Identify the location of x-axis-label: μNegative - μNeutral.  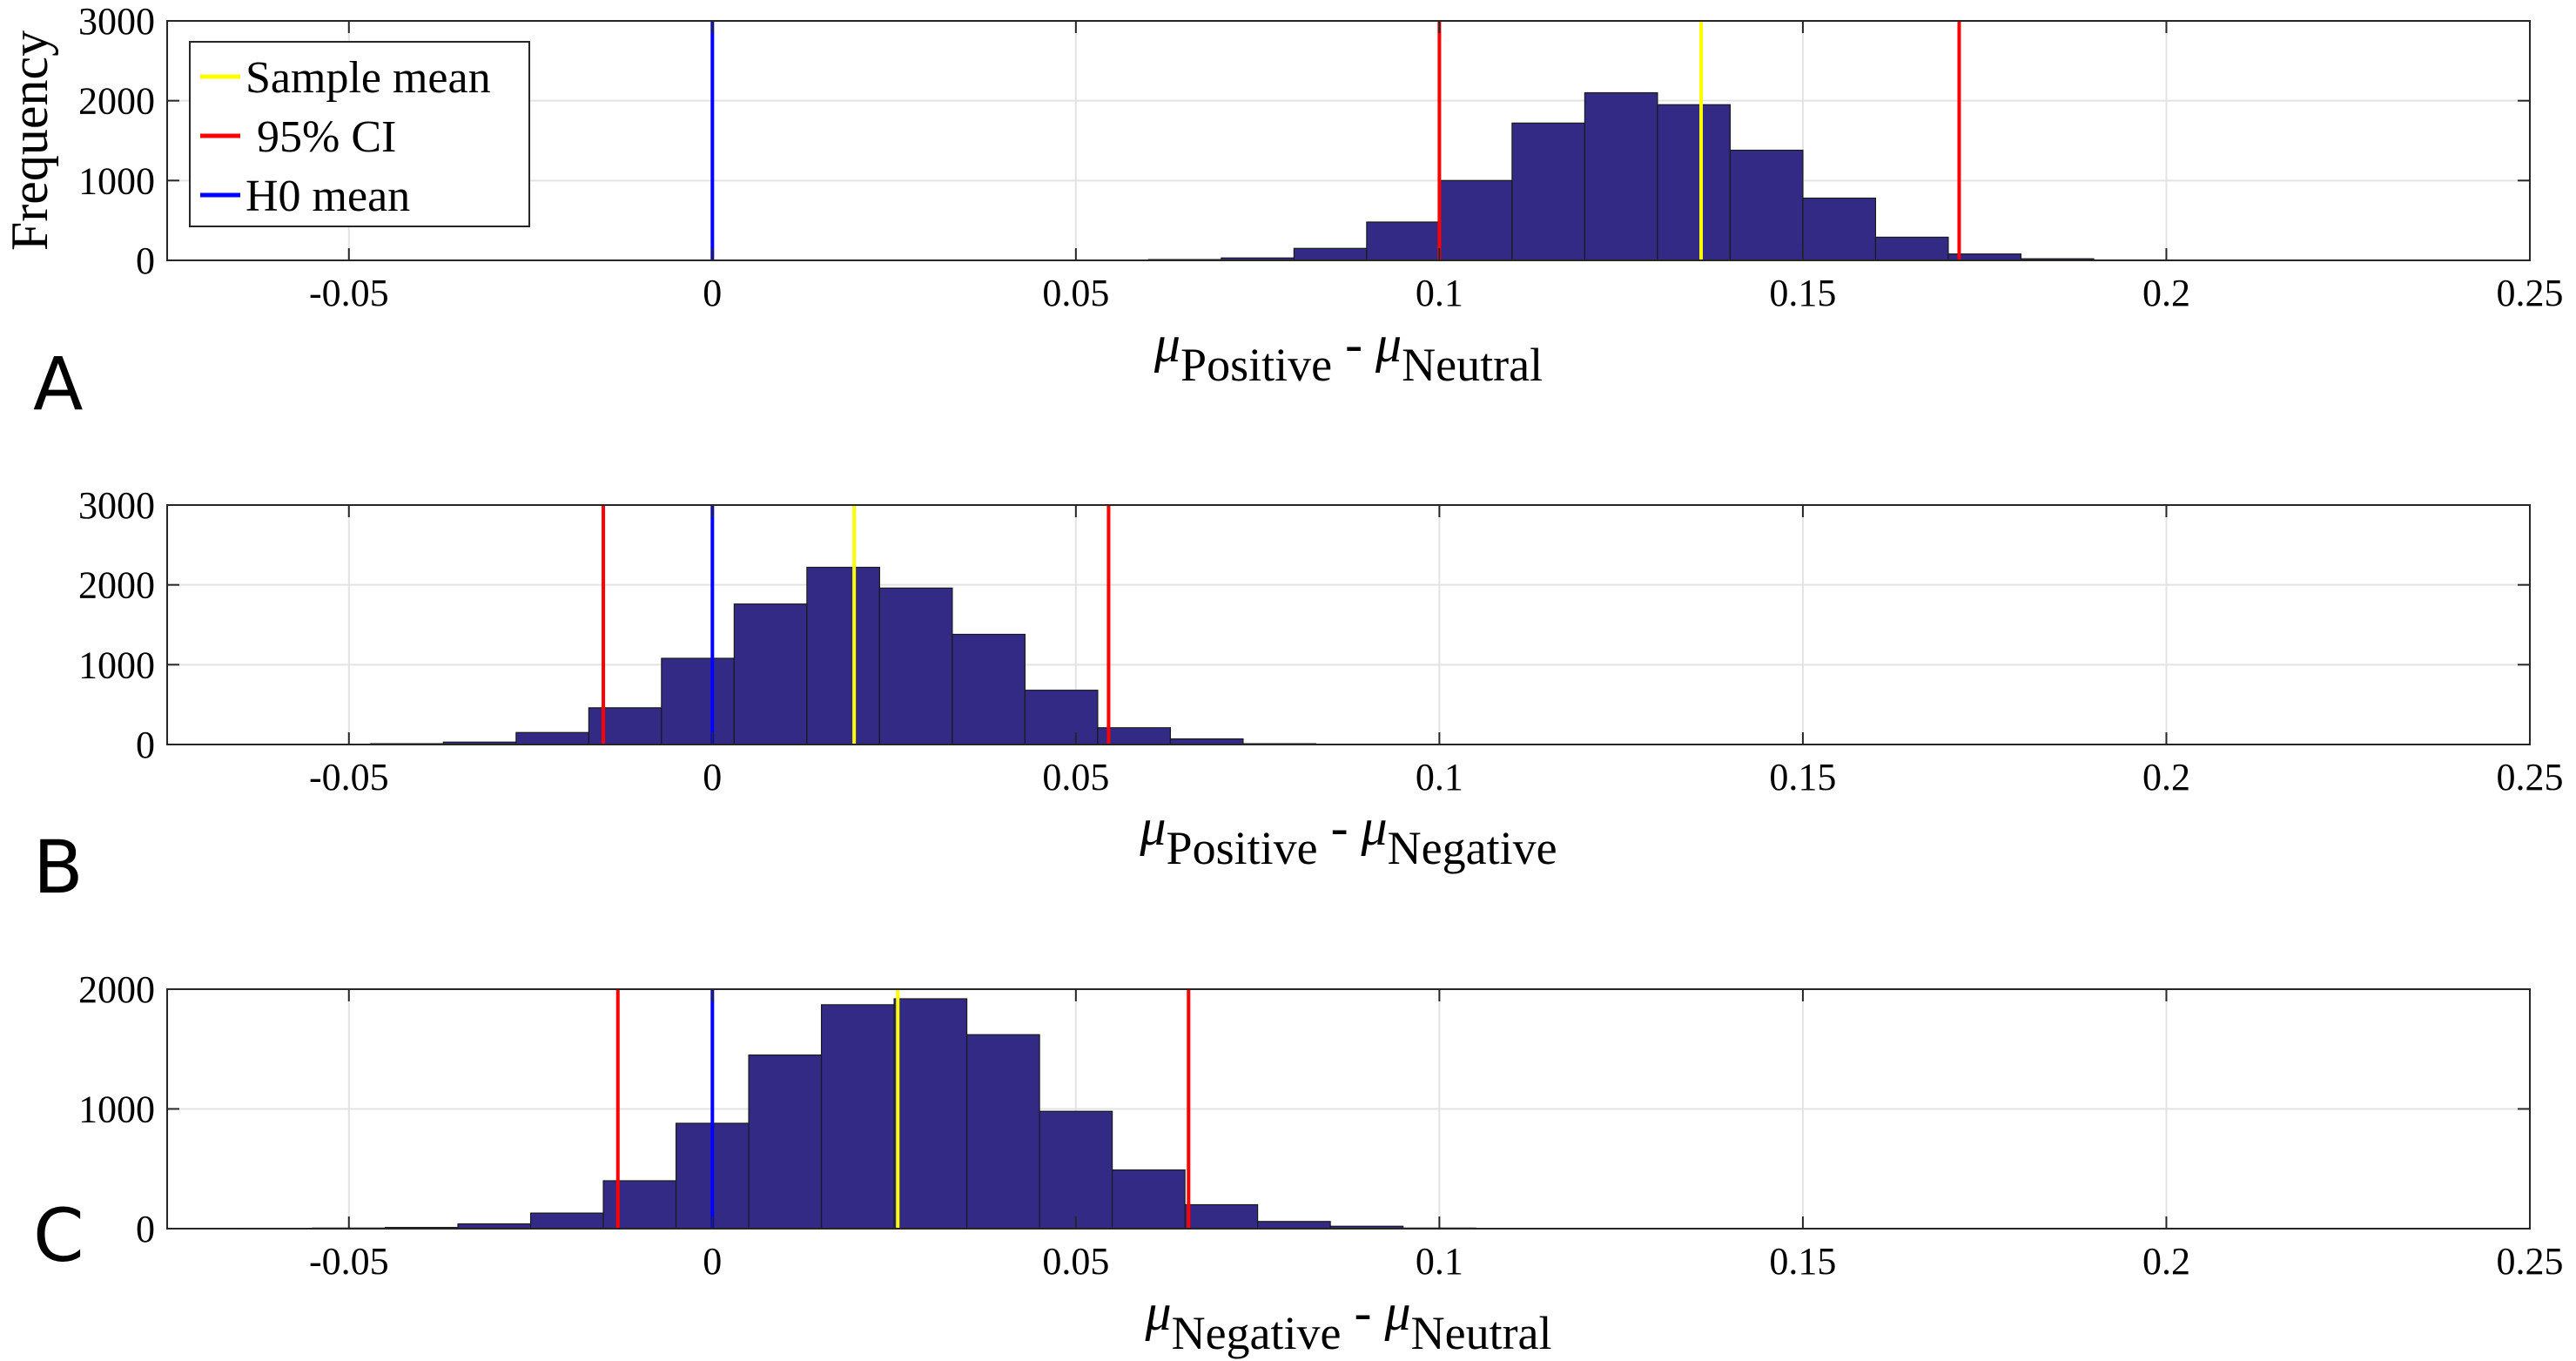
(1347, 1321).